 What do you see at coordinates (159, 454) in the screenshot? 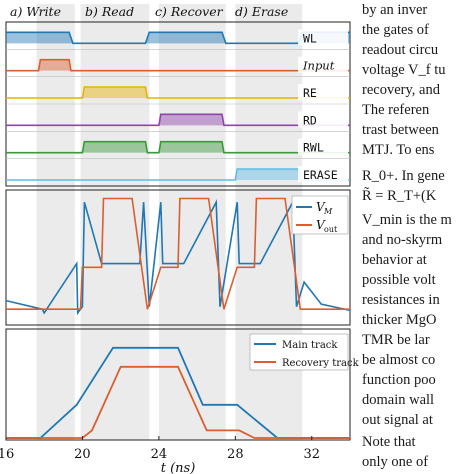
I see `x-tick-label: 24` at bounding box center [159, 454].